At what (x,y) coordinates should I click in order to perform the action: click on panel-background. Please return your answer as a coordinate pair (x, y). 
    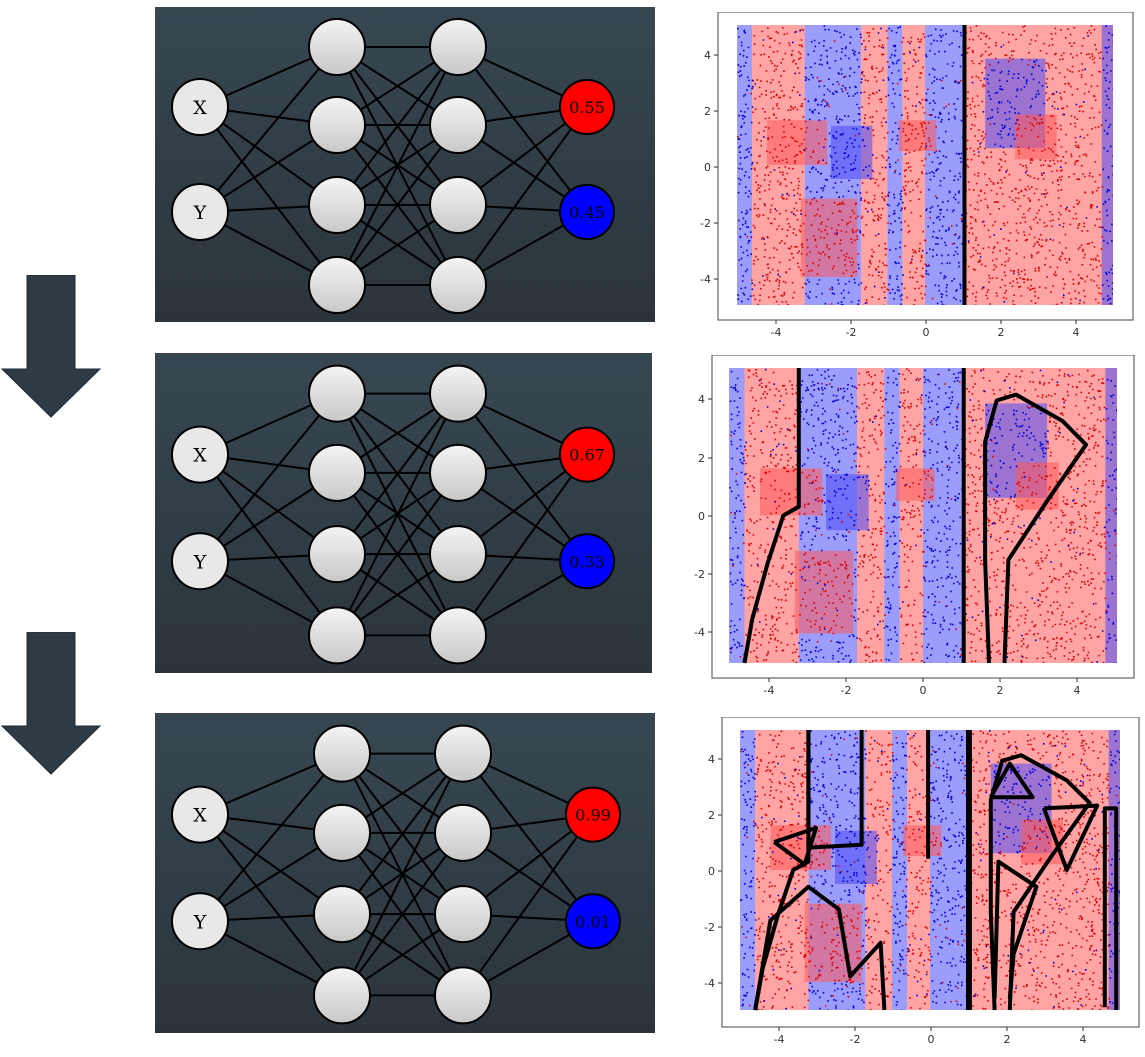
    Looking at the image, I should click on (403, 513).